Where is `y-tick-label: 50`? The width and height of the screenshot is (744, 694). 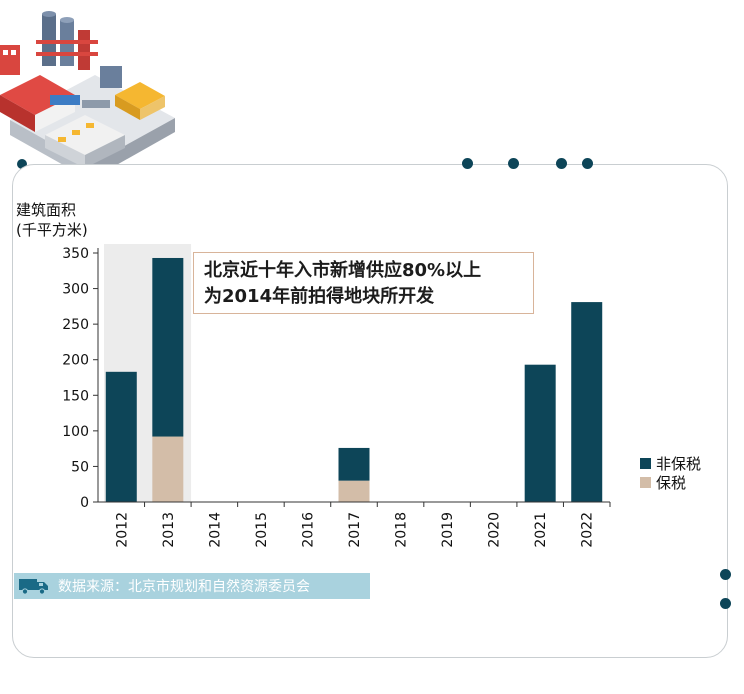
y-tick-label: 50 is located at coordinates (80, 467).